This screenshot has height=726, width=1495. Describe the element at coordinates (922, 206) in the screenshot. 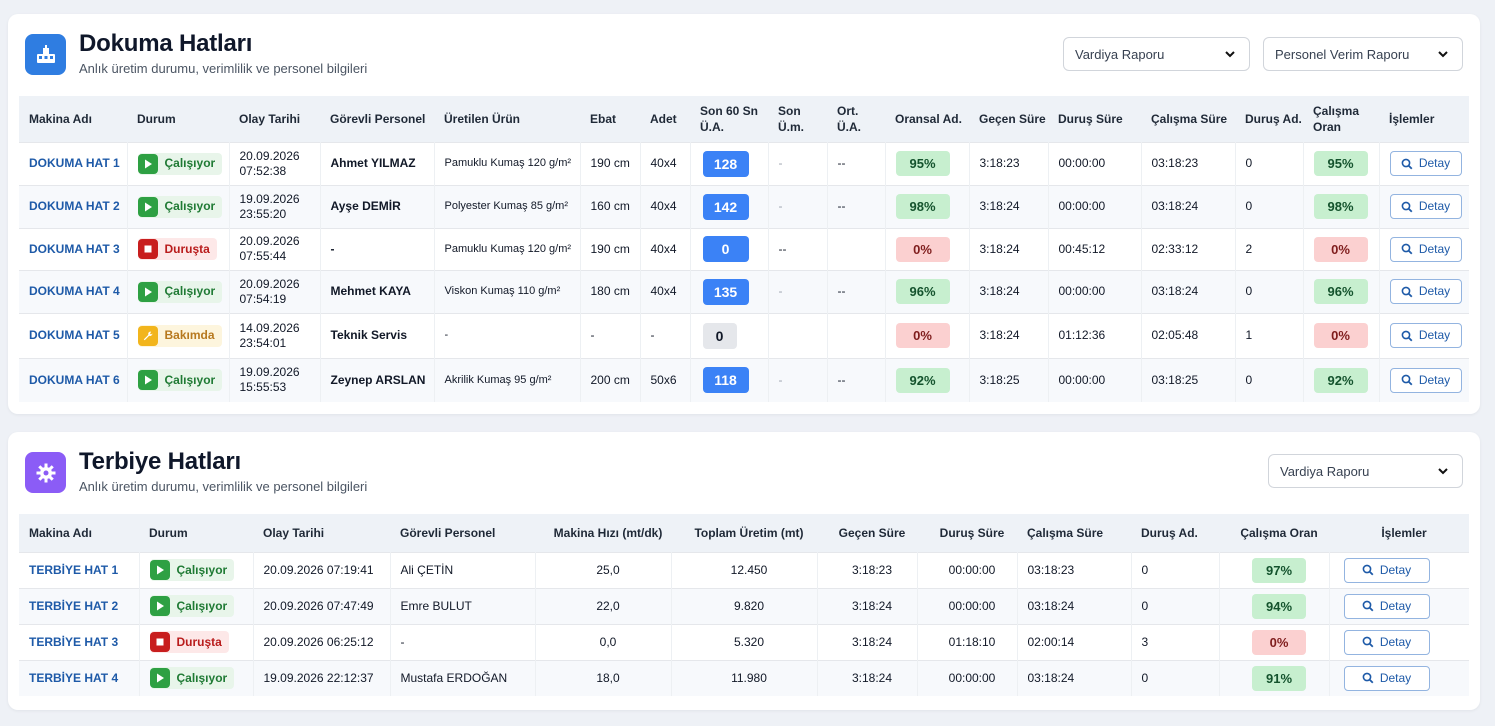

I see `proportional-badge: 98%` at that location.